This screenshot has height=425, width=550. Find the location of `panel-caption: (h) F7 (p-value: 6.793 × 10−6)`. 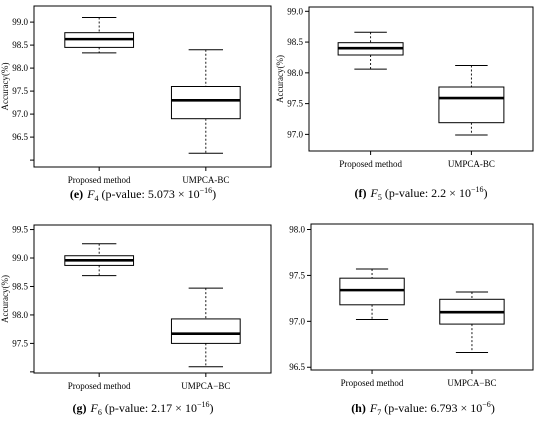

panel-caption: (h) F7 (p-value: 6.793 × 10−6) is located at coordinates (423, 408).